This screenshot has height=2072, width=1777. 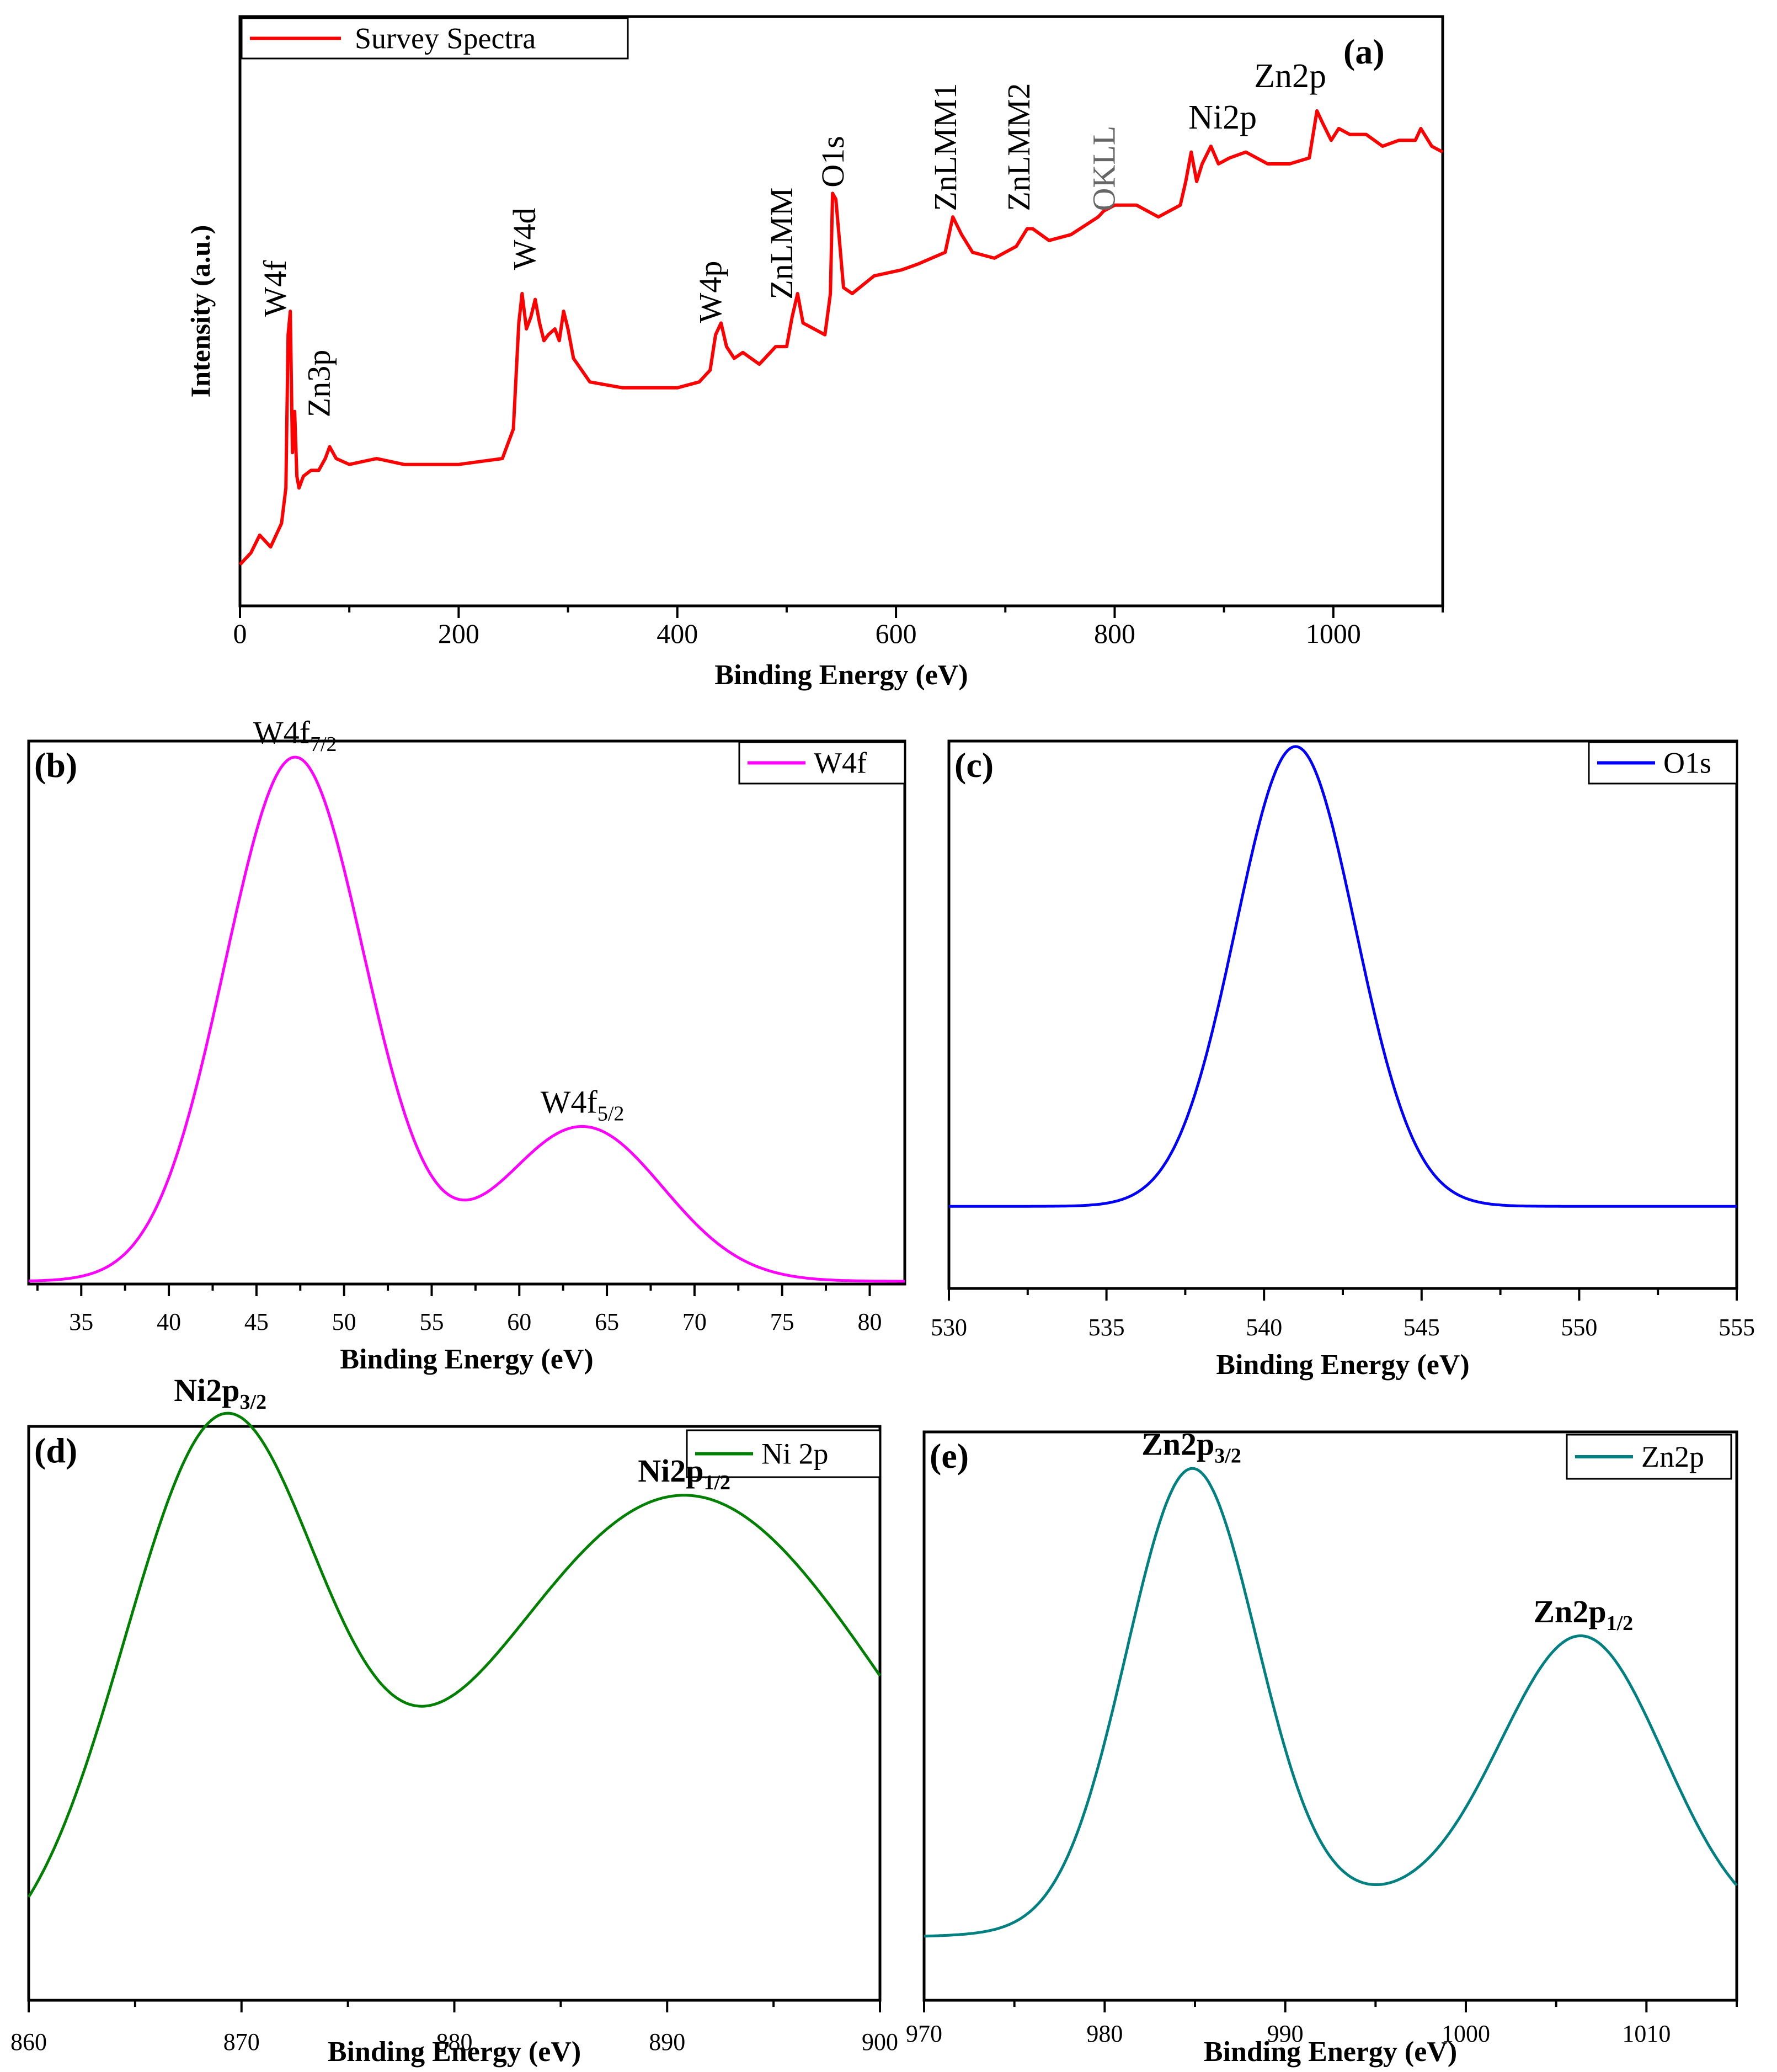 What do you see at coordinates (782, 244) in the screenshot?
I see `peak-annotation: ZnLMM` at bounding box center [782, 244].